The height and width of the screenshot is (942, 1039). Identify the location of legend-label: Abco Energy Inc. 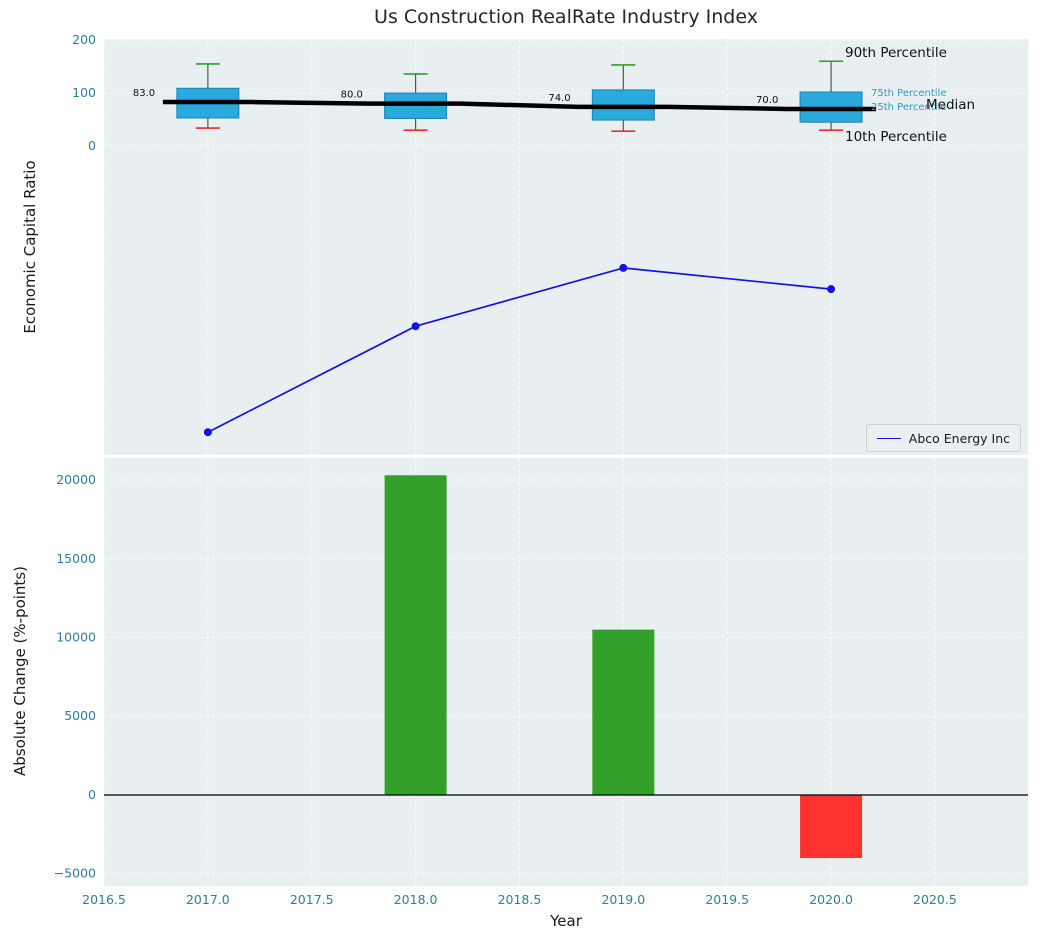
(959, 438).